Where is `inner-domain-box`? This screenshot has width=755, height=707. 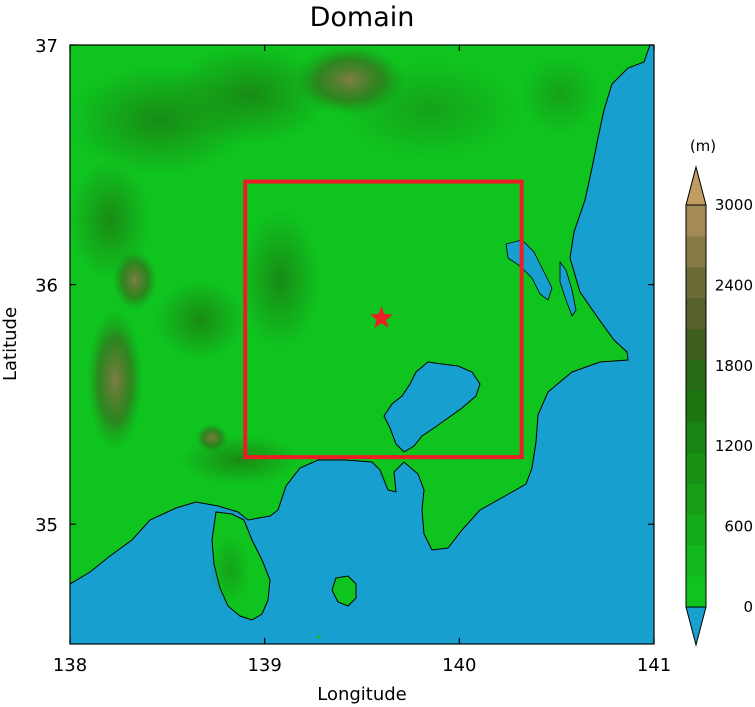
inner-domain-box is located at coordinates (383, 319).